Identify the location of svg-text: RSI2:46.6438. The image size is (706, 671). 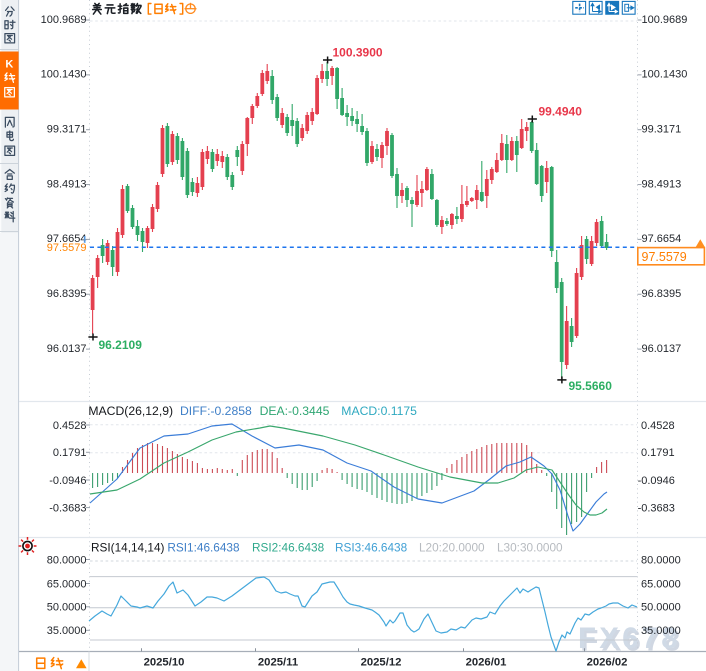
(288, 548).